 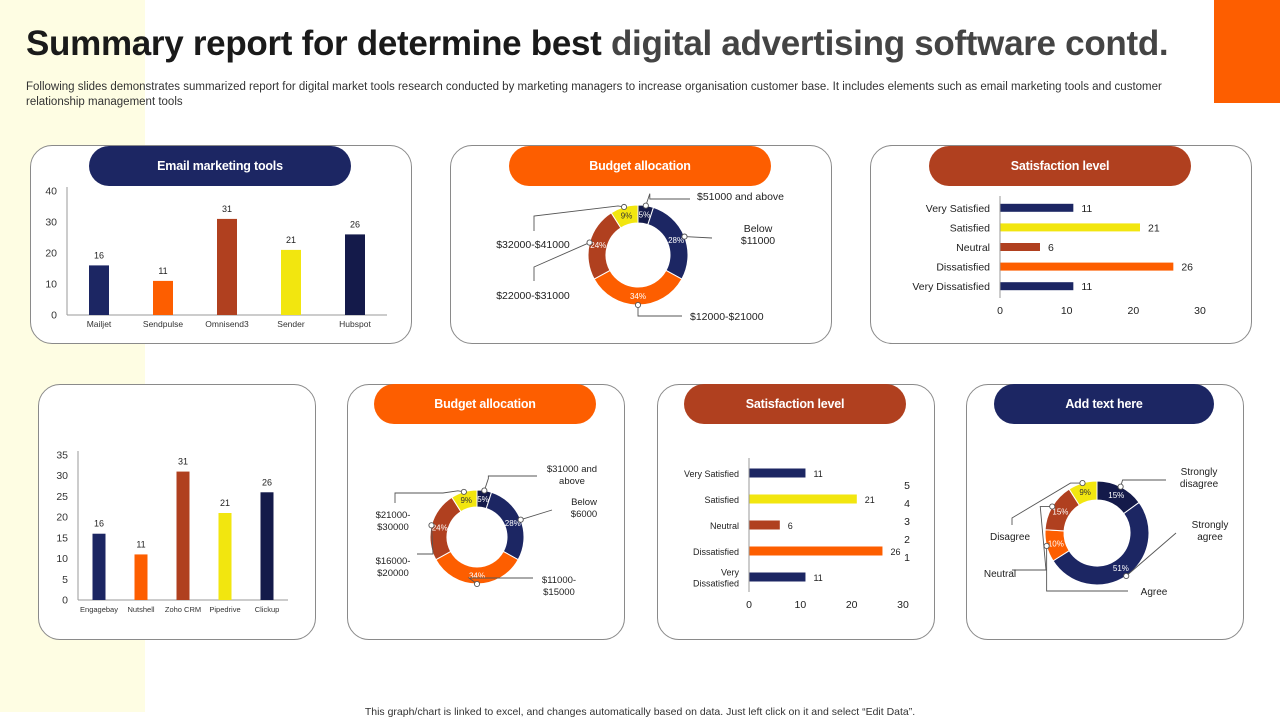 I want to click on slice-category-label: $32000-$41000, so click(x=533, y=245).